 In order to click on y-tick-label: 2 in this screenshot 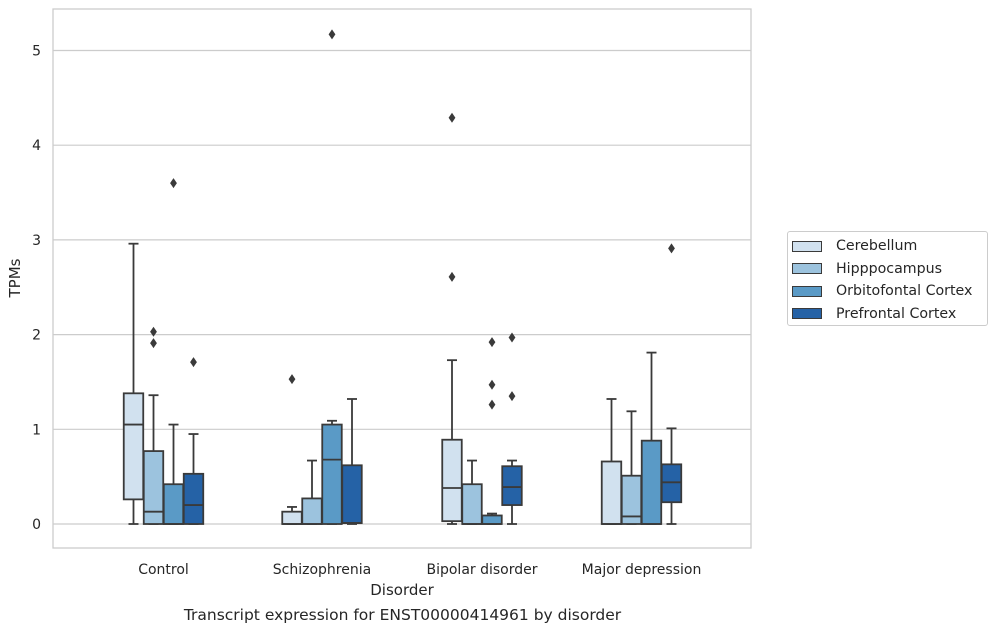, I will do `click(36, 336)`.